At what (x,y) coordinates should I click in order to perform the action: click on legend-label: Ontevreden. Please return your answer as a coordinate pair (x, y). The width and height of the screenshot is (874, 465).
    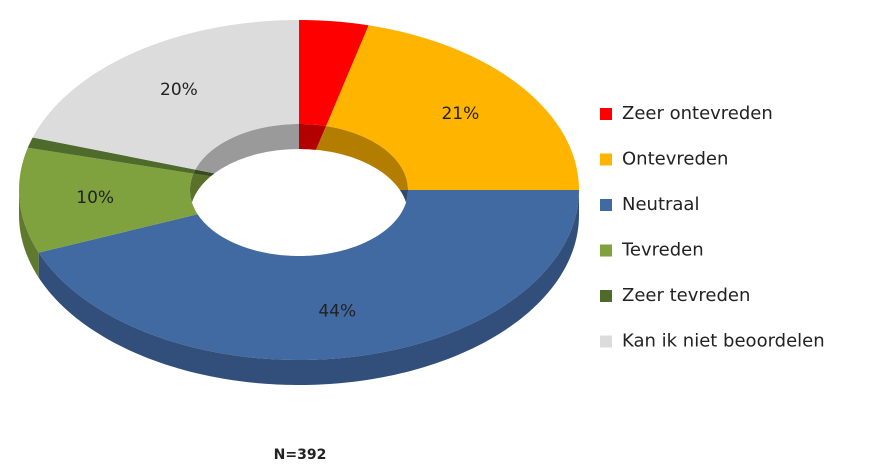
    Looking at the image, I should click on (675, 159).